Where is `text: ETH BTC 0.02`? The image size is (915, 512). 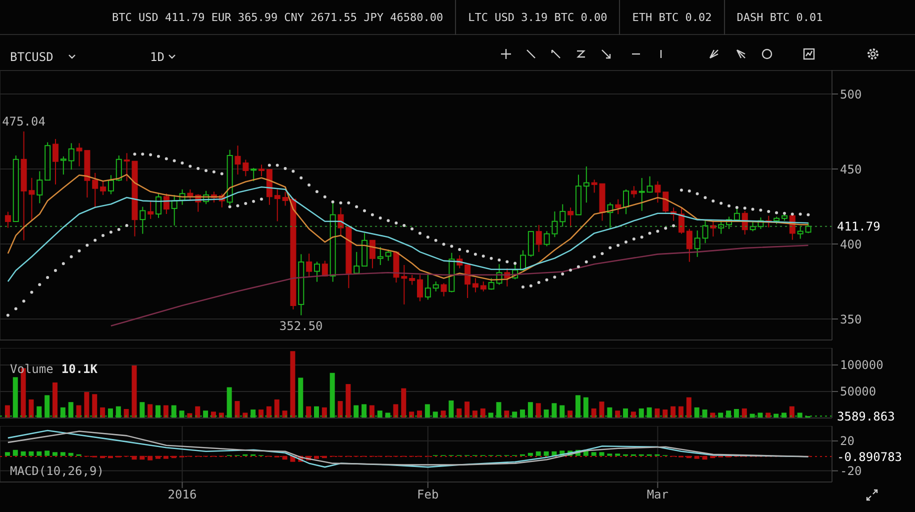
text: ETH BTC 0.02 is located at coordinates (671, 17).